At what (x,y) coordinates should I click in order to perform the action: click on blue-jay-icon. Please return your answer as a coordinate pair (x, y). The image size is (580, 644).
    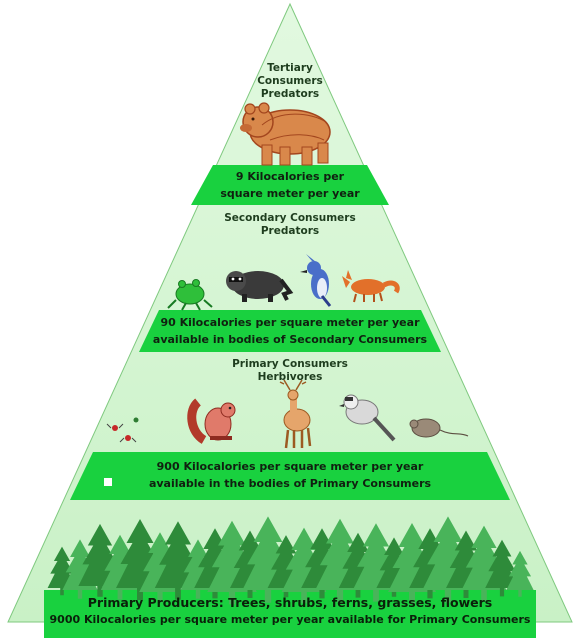
    Looking at the image, I should click on (316, 280).